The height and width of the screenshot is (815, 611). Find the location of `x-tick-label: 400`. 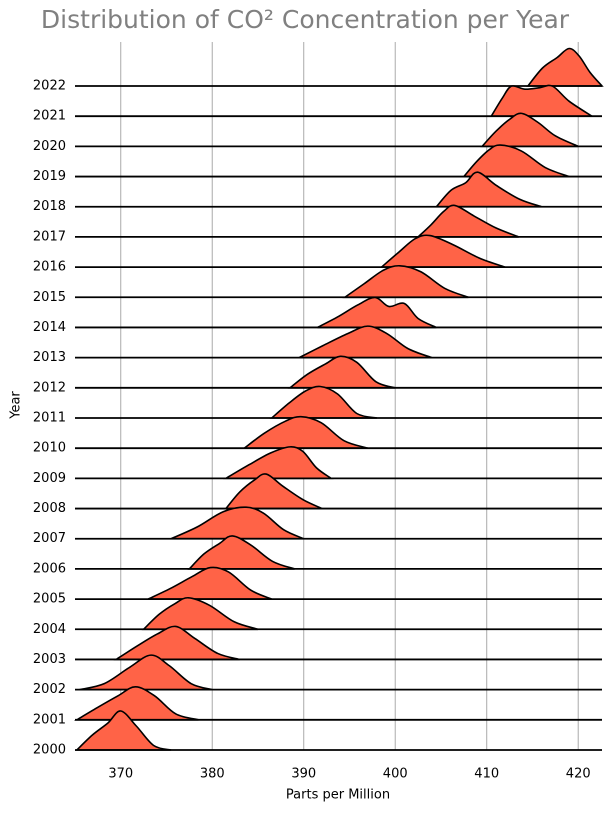

x-tick-label: 400 is located at coordinates (395, 774).